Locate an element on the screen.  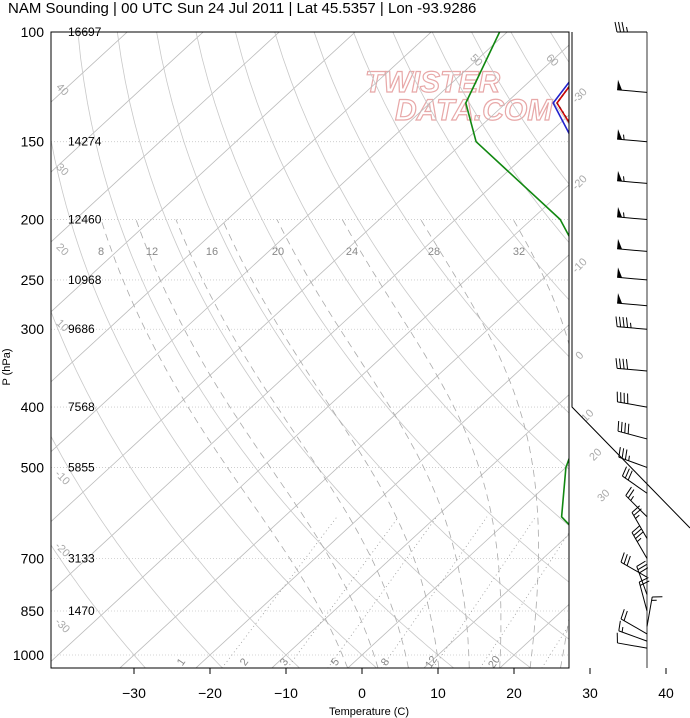
pressure-tick-label: 700 is located at coordinates (33, 558).